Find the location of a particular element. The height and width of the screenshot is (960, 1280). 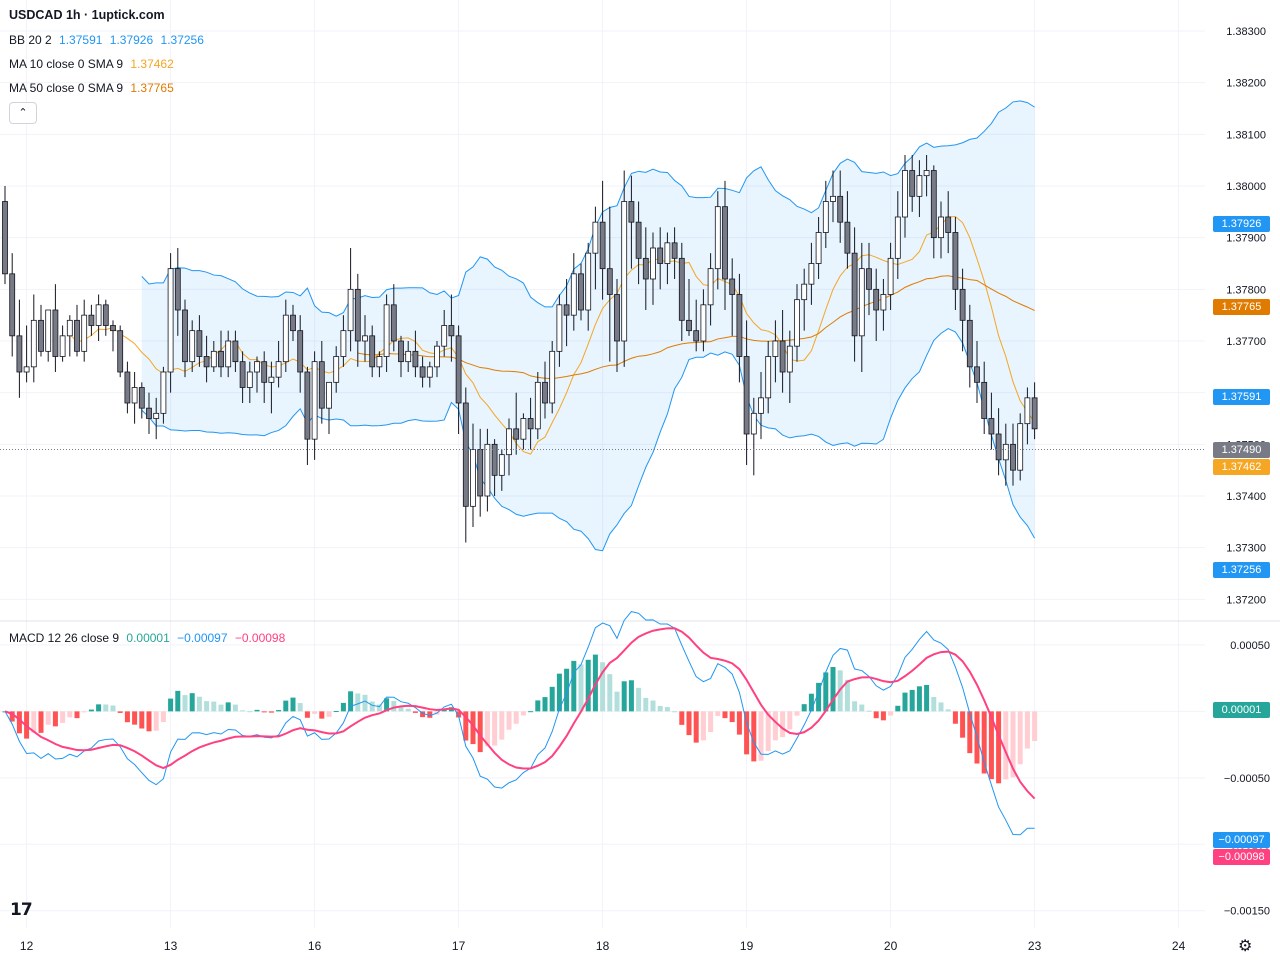

time-tick-label: 12 is located at coordinates (27, 946).